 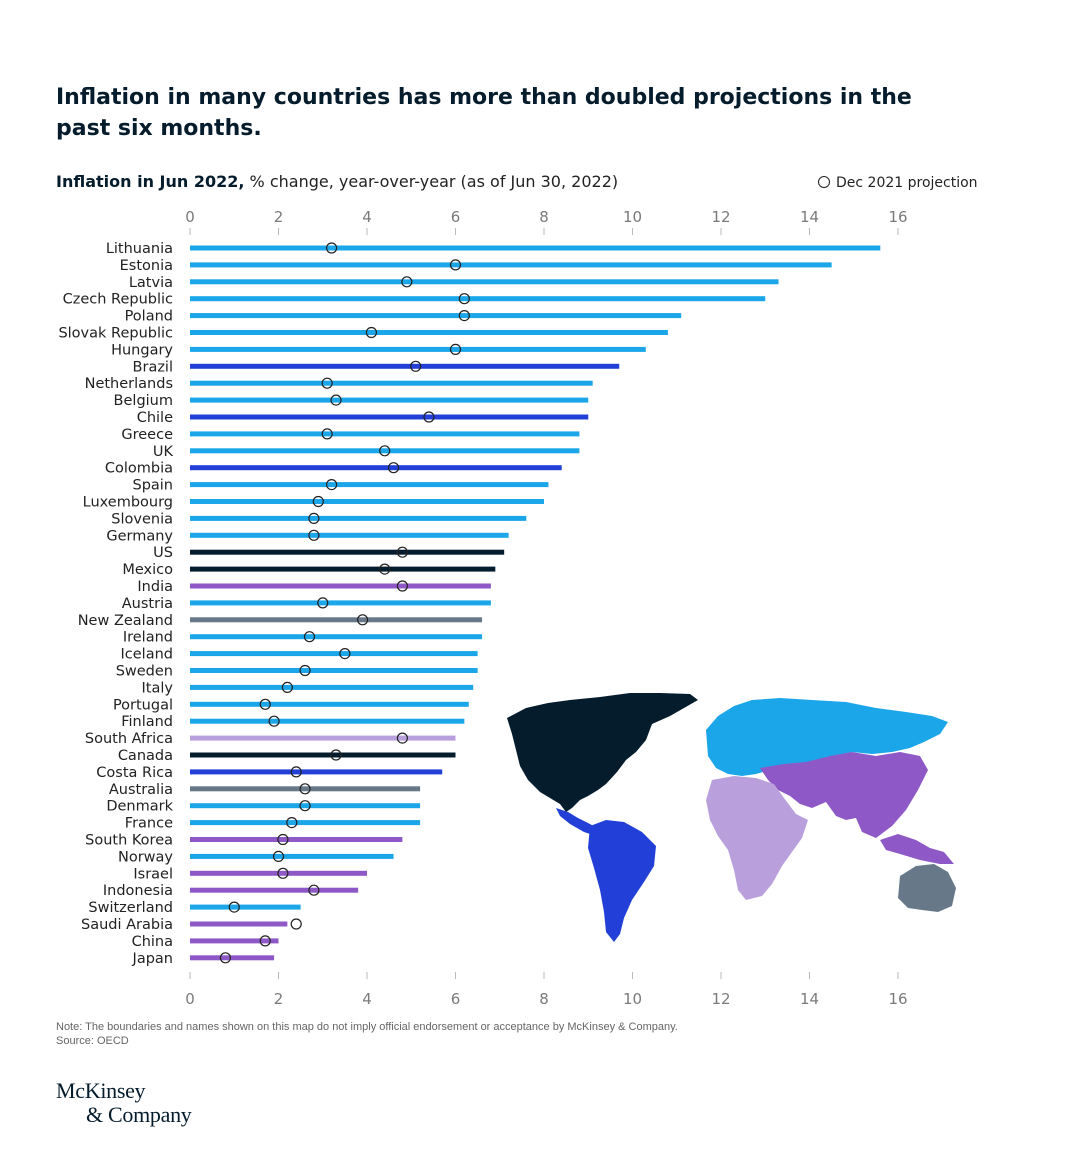 I want to click on category-label: Indonesia, so click(x=138, y=891).